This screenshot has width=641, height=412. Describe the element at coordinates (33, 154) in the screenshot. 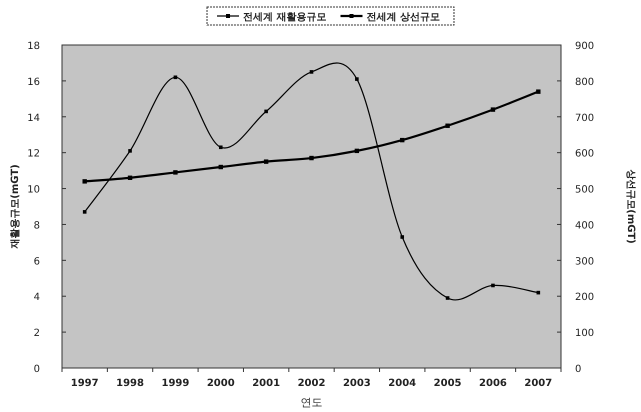

I see `tick-label: 12` at that location.